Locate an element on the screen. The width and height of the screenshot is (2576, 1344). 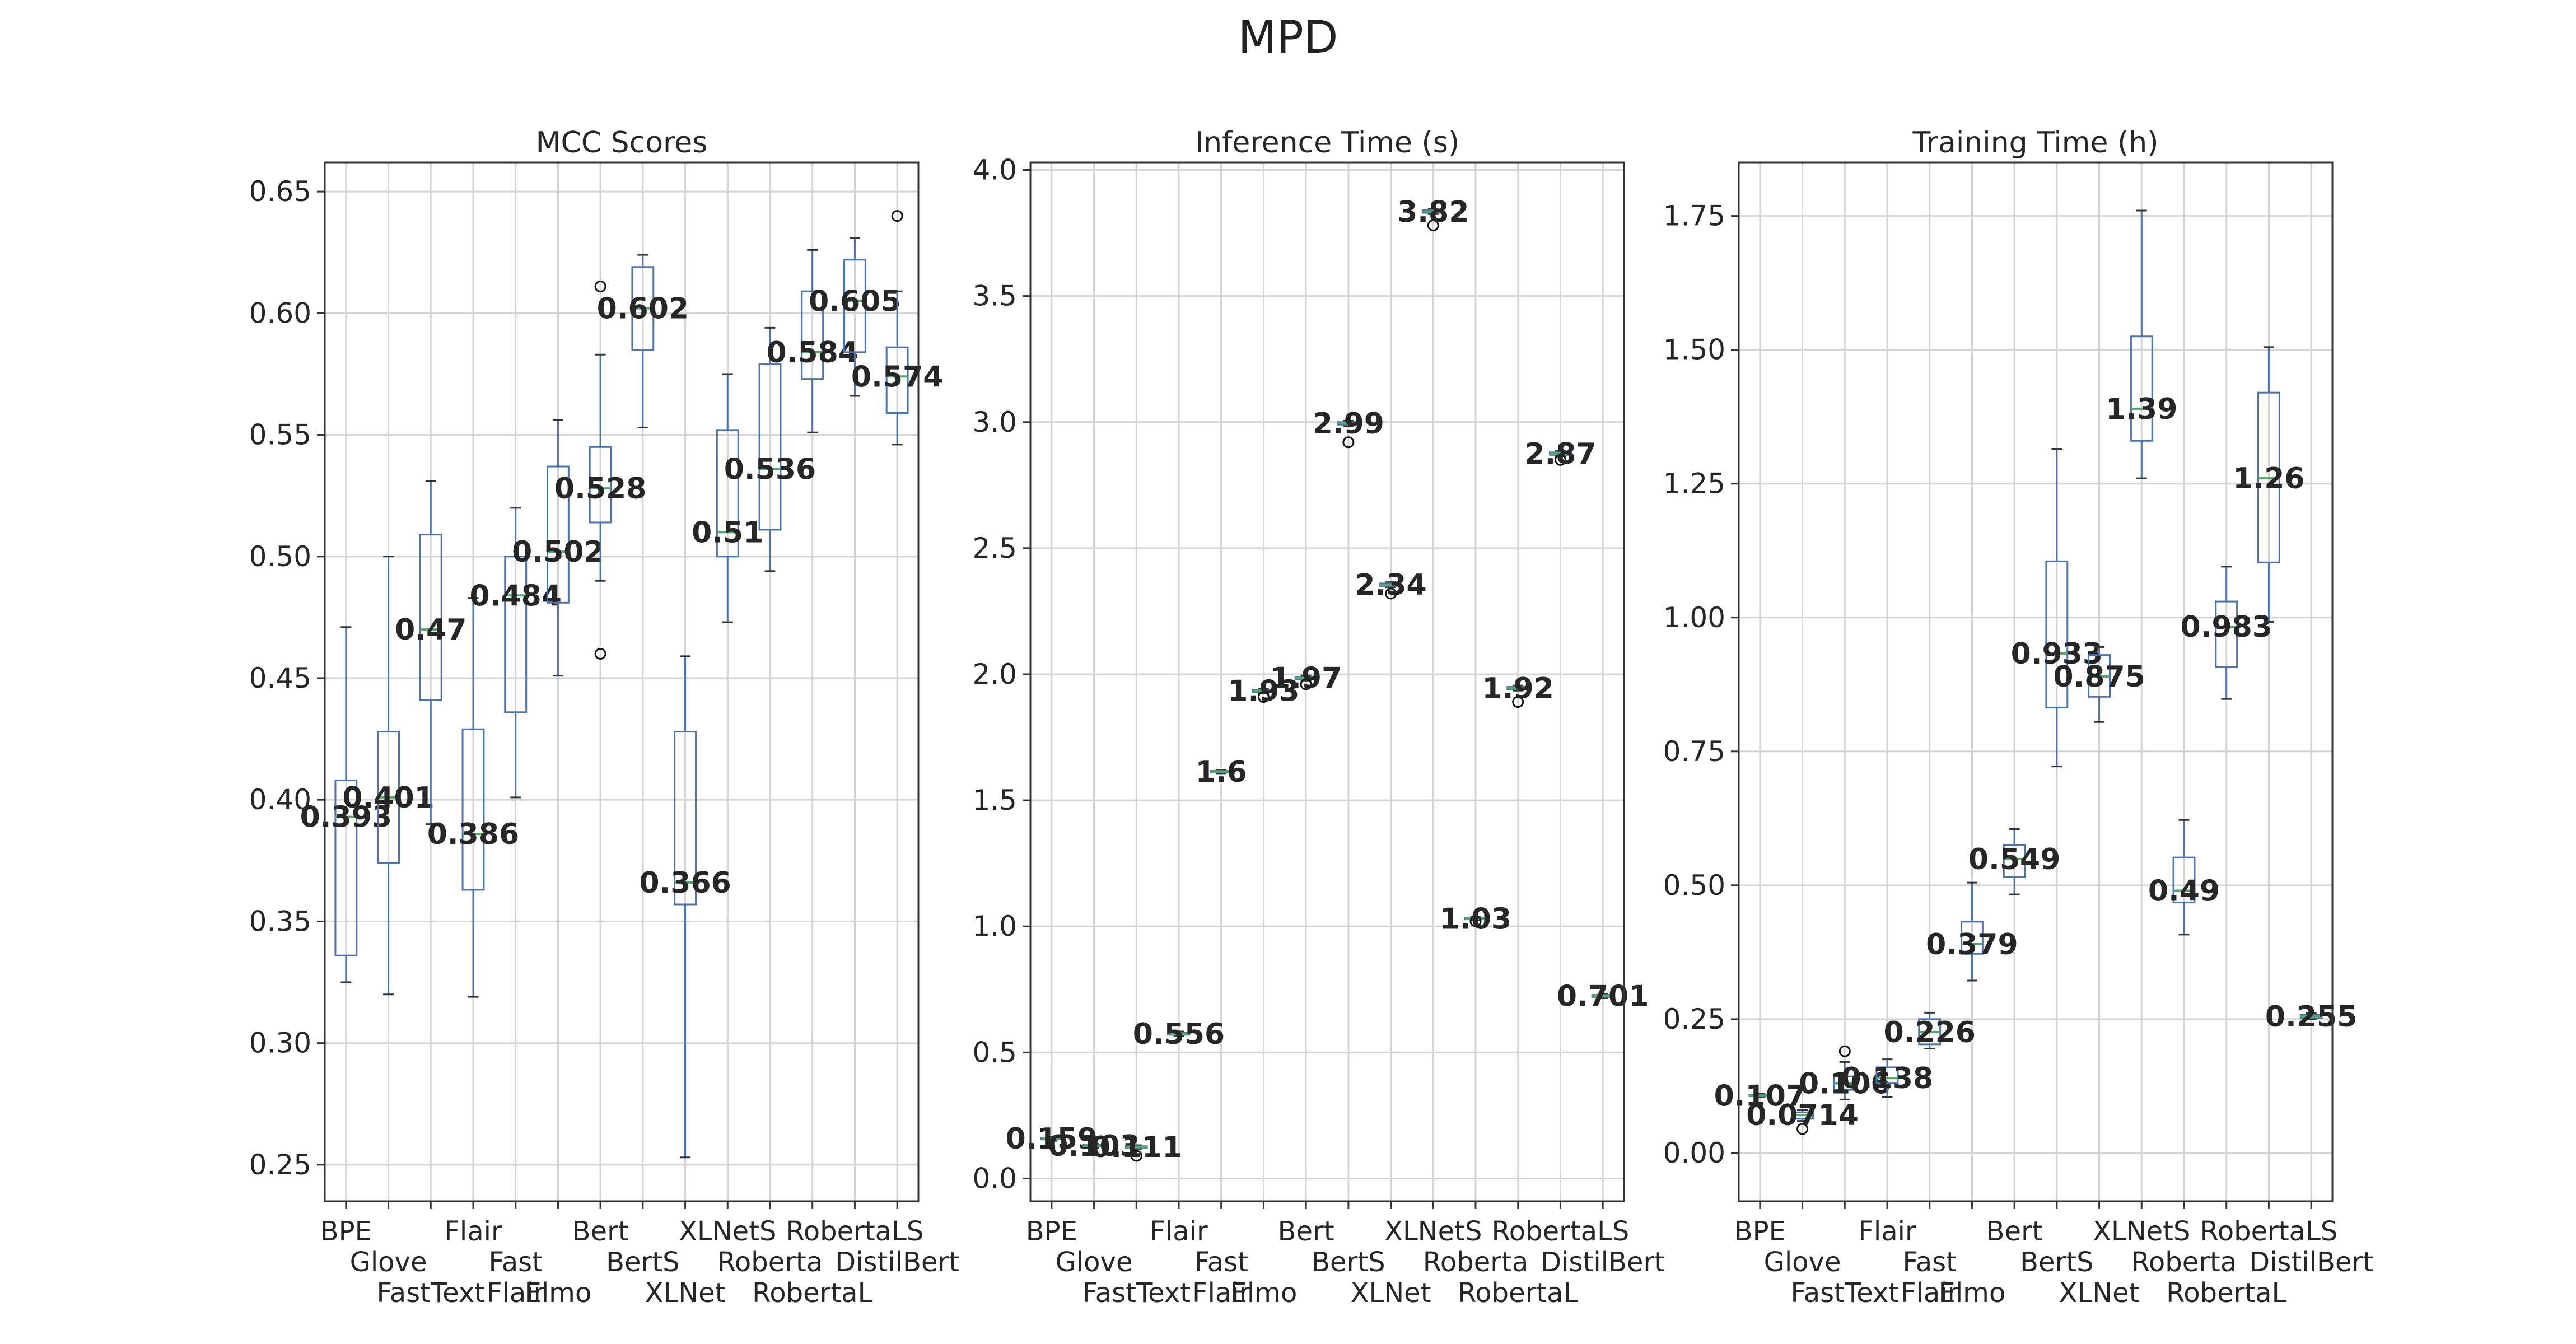
box-glove: 0.401 is located at coordinates (389, 776).